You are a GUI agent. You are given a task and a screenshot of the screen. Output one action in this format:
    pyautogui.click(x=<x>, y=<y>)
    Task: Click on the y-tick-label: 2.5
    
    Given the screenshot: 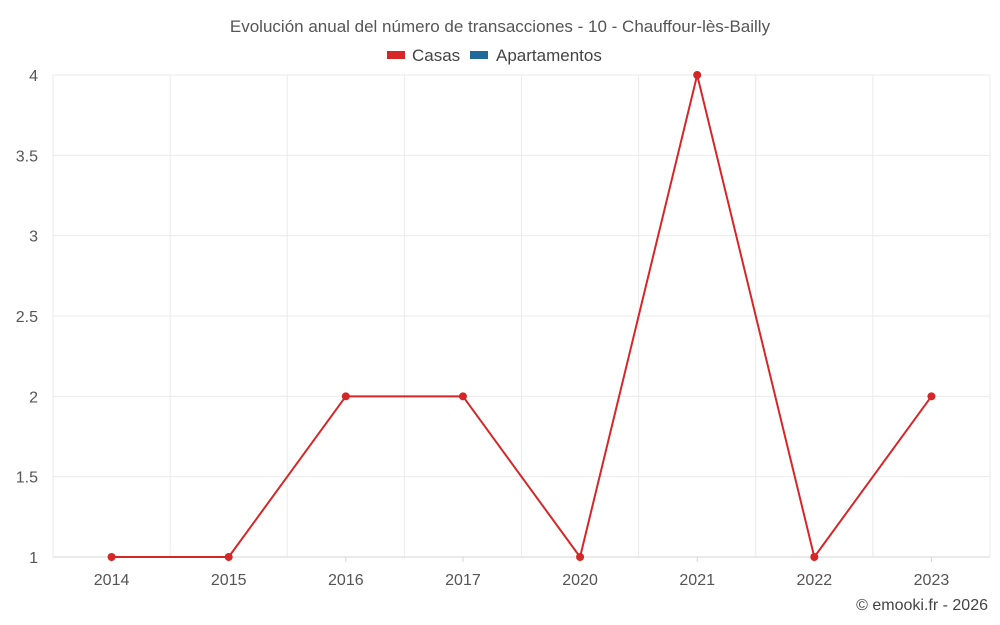 What is the action you would take?
    pyautogui.click(x=27, y=317)
    